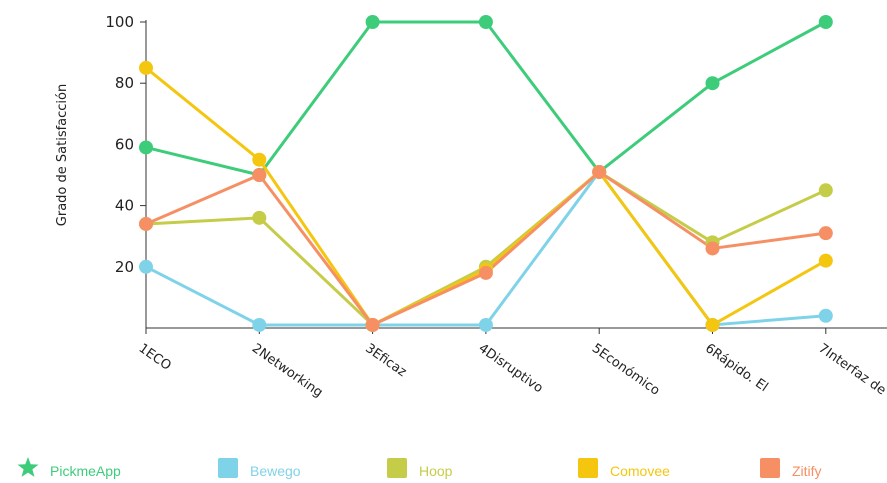 The width and height of the screenshot is (887, 483). What do you see at coordinates (625, 370) in the screenshot?
I see `x-category-label: 5Económico` at bounding box center [625, 370].